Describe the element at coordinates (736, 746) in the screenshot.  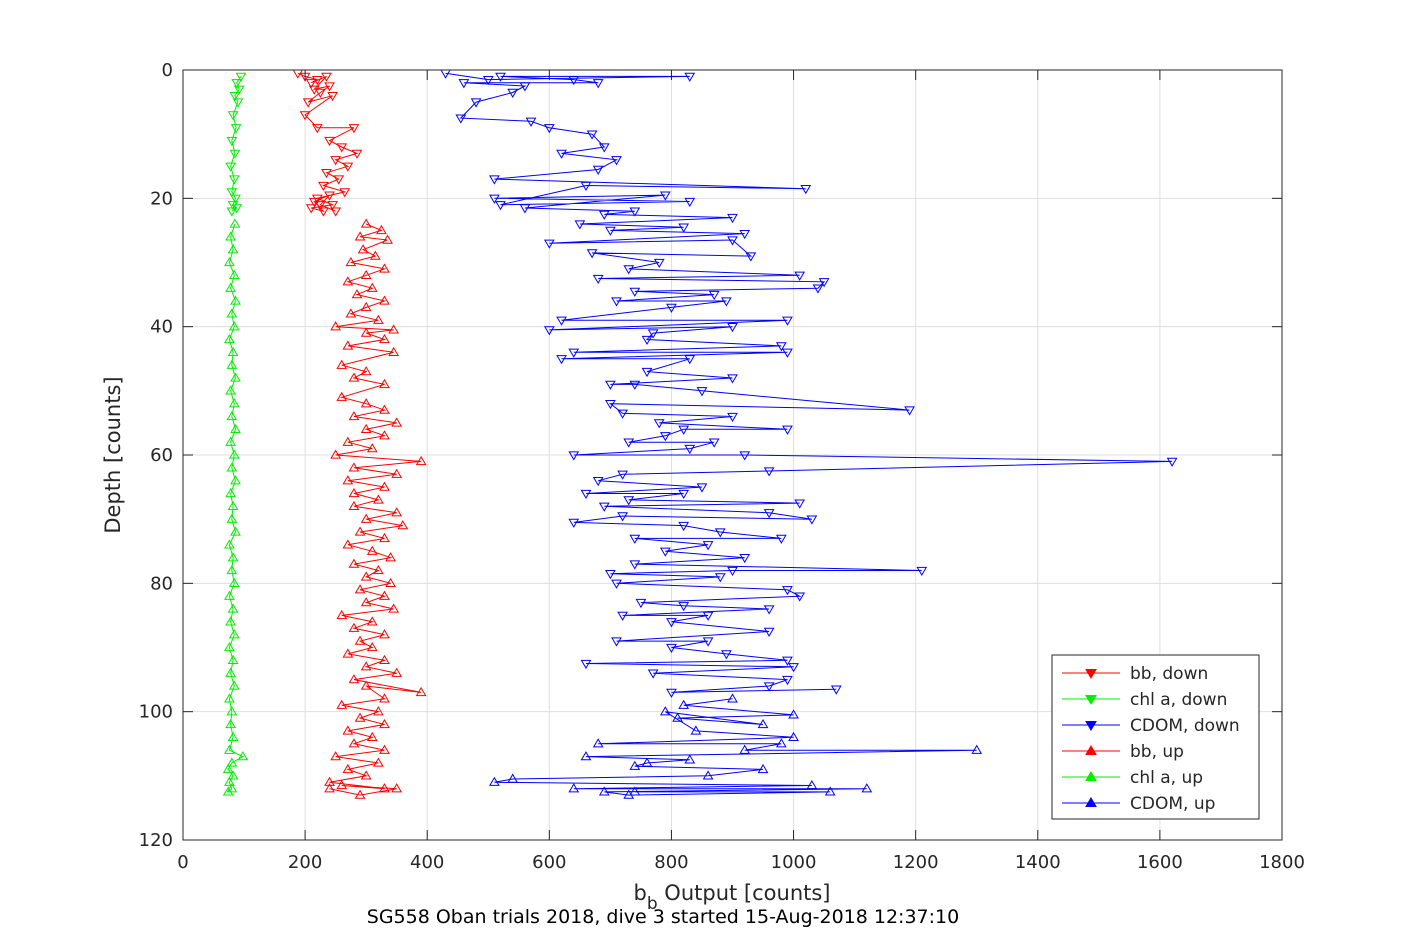
I see `series-cdom-up` at that location.